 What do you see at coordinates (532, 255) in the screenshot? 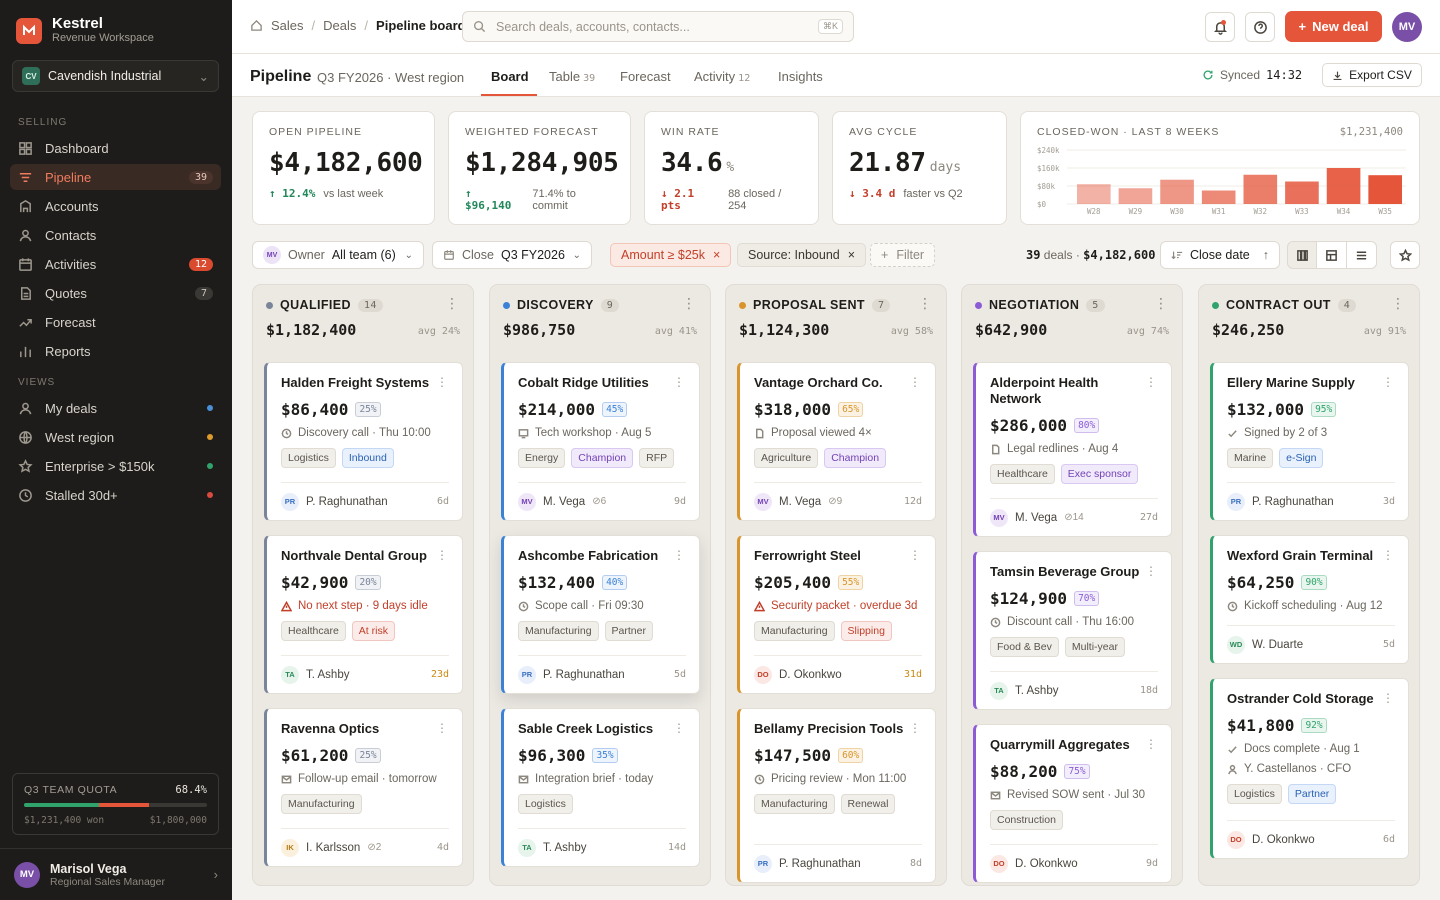
I see `close-filter-value: Q3 FY2026` at bounding box center [532, 255].